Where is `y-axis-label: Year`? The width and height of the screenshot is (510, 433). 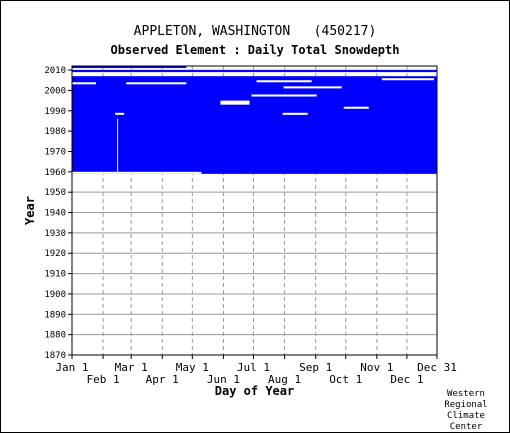 y-axis-label: Year is located at coordinates (30, 210).